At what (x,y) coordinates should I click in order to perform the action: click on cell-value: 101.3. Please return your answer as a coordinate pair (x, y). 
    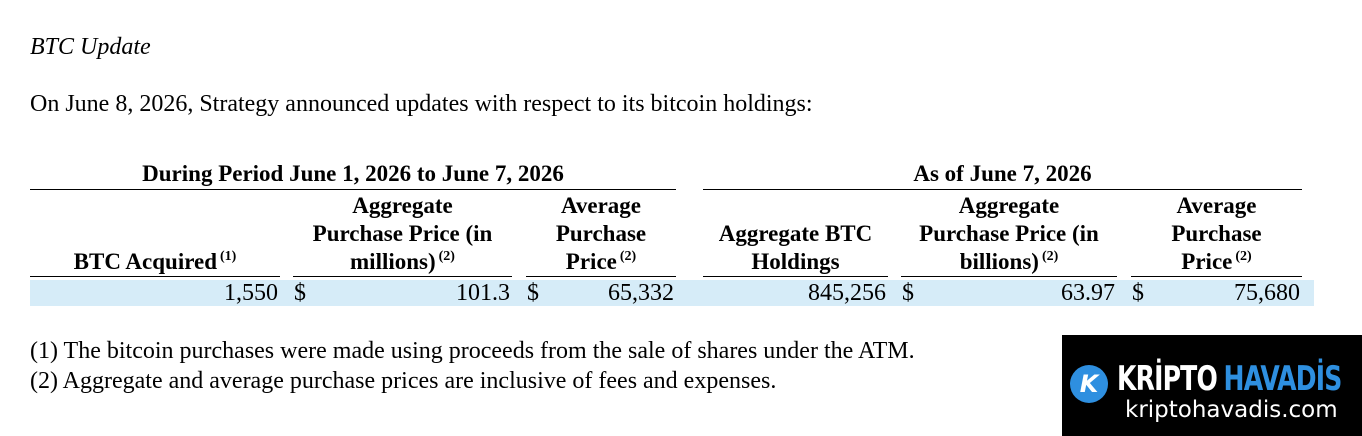
    Looking at the image, I should click on (483, 293).